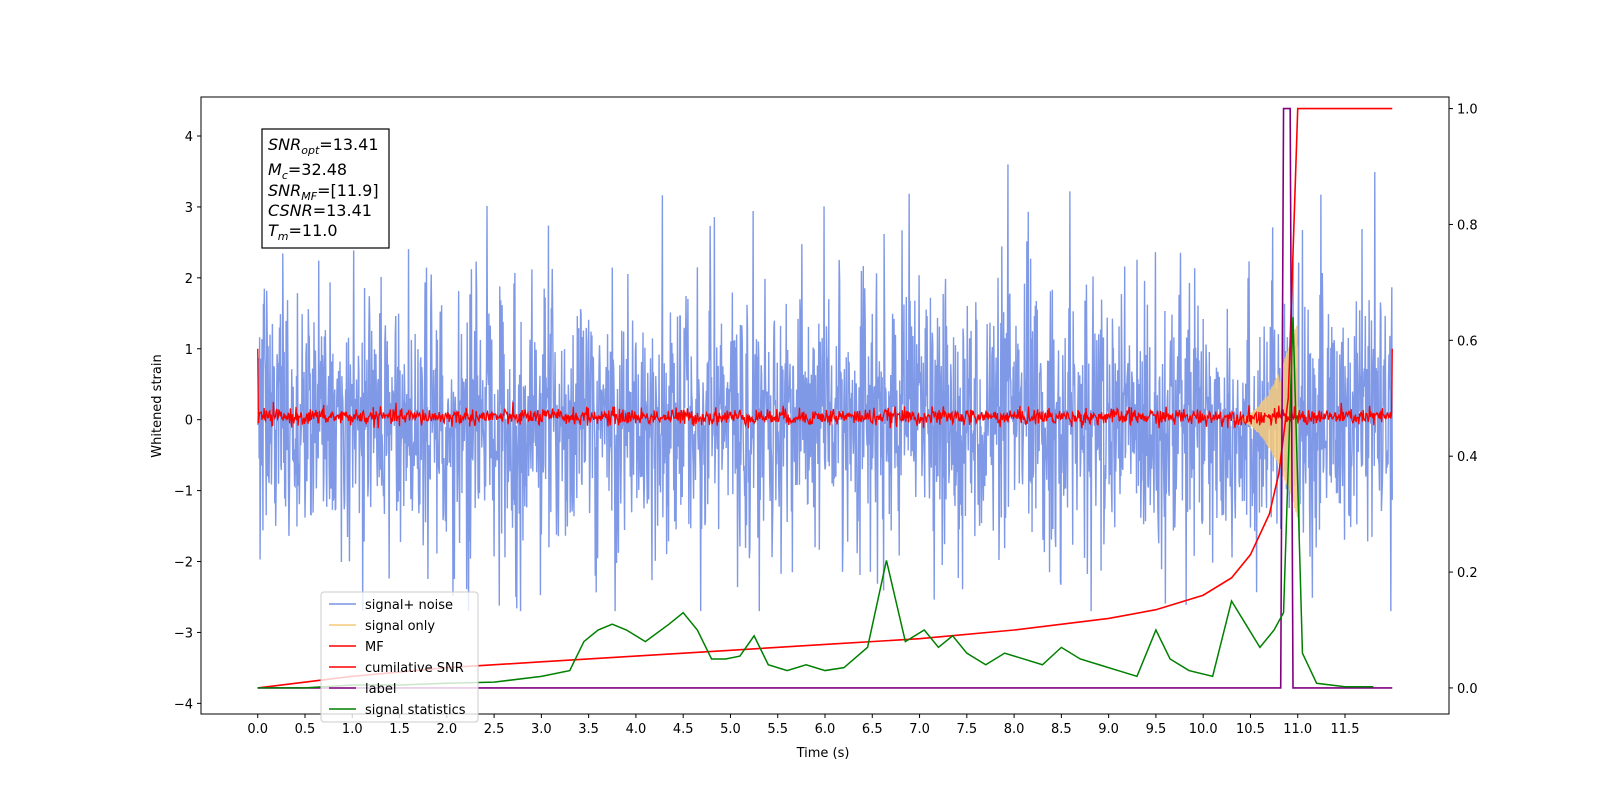  I want to click on annotation-tm-value: =11.0, so click(313, 230).